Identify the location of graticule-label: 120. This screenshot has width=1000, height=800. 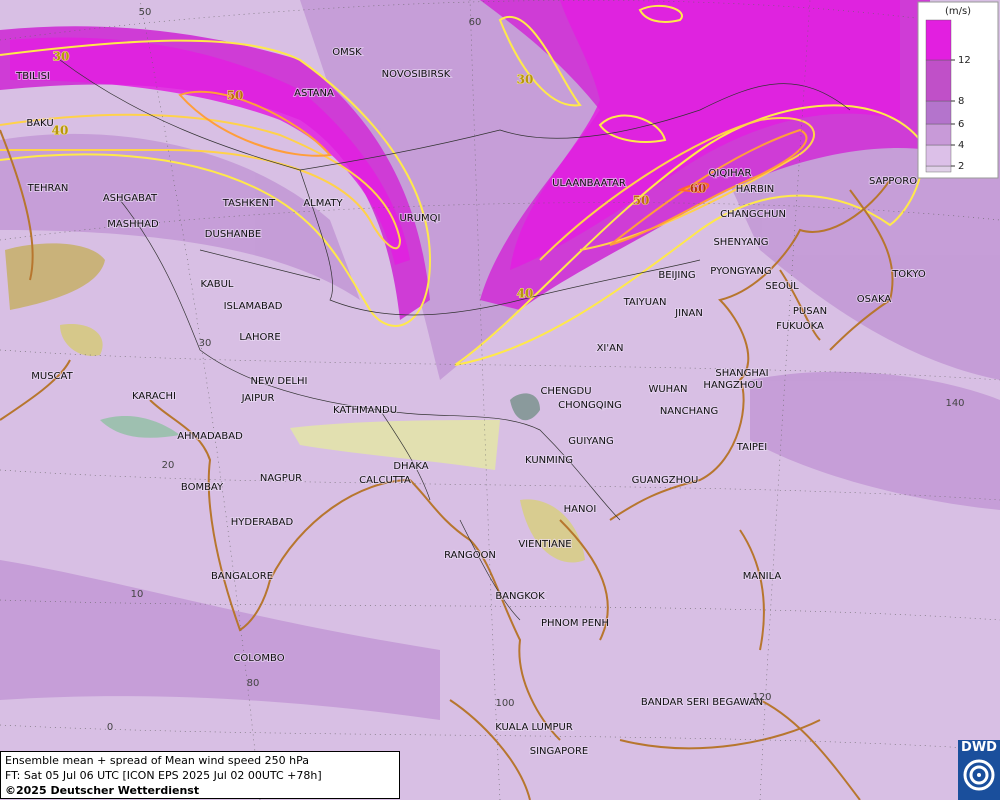
(761, 697).